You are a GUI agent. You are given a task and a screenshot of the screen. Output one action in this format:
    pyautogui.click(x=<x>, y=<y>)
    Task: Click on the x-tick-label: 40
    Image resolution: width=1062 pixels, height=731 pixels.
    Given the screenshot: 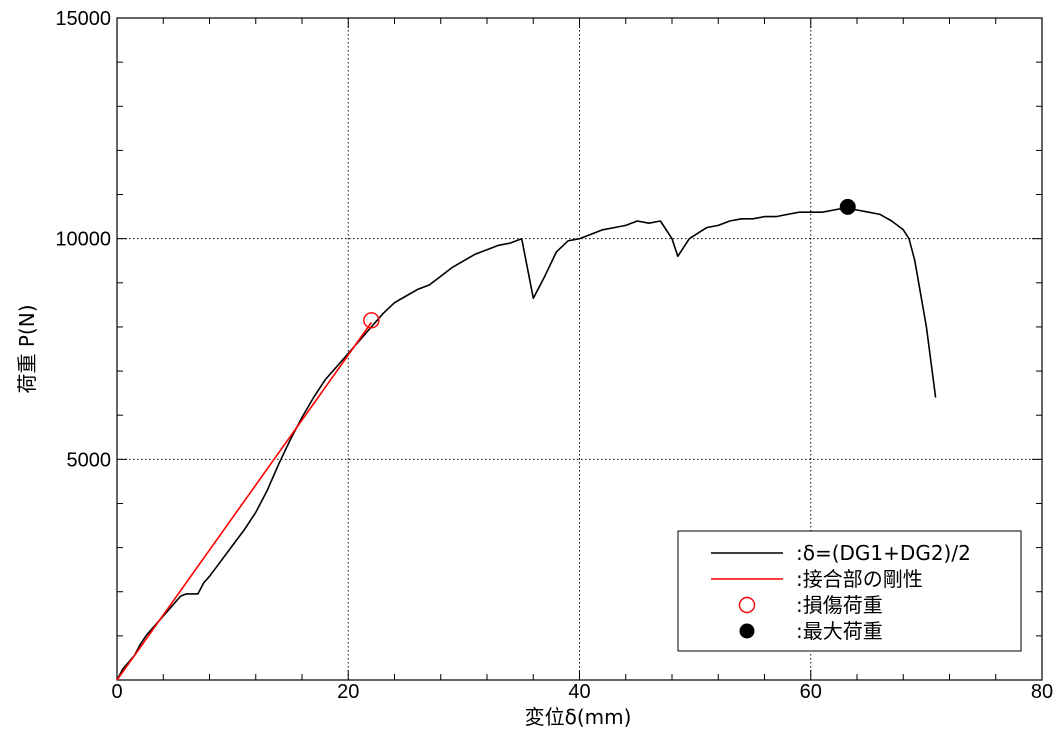 What is the action you would take?
    pyautogui.click(x=579, y=692)
    